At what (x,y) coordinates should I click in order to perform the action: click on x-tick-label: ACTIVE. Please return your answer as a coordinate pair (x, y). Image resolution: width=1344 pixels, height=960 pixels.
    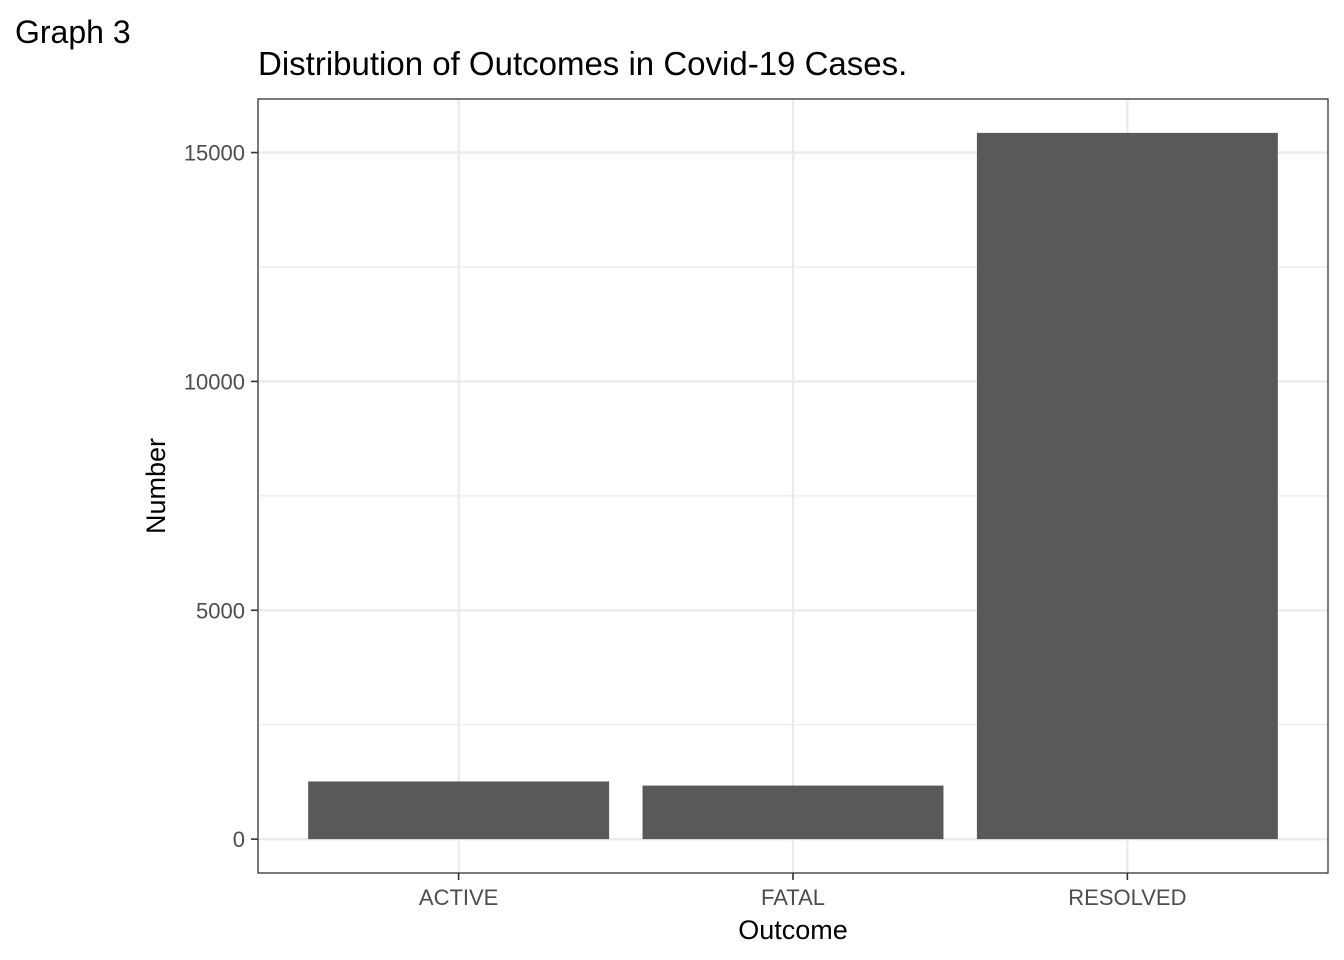
    Looking at the image, I should click on (458, 897).